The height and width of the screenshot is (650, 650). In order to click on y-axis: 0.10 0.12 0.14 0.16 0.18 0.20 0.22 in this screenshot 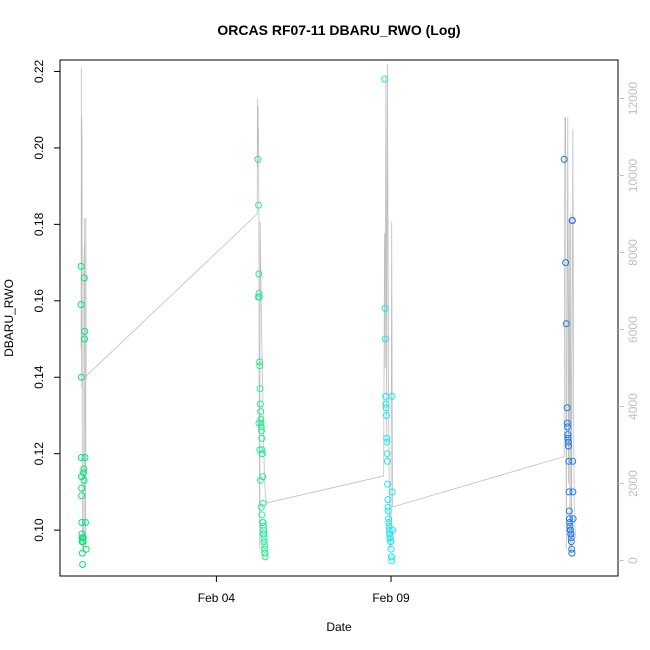, I will do `click(46, 300)`.